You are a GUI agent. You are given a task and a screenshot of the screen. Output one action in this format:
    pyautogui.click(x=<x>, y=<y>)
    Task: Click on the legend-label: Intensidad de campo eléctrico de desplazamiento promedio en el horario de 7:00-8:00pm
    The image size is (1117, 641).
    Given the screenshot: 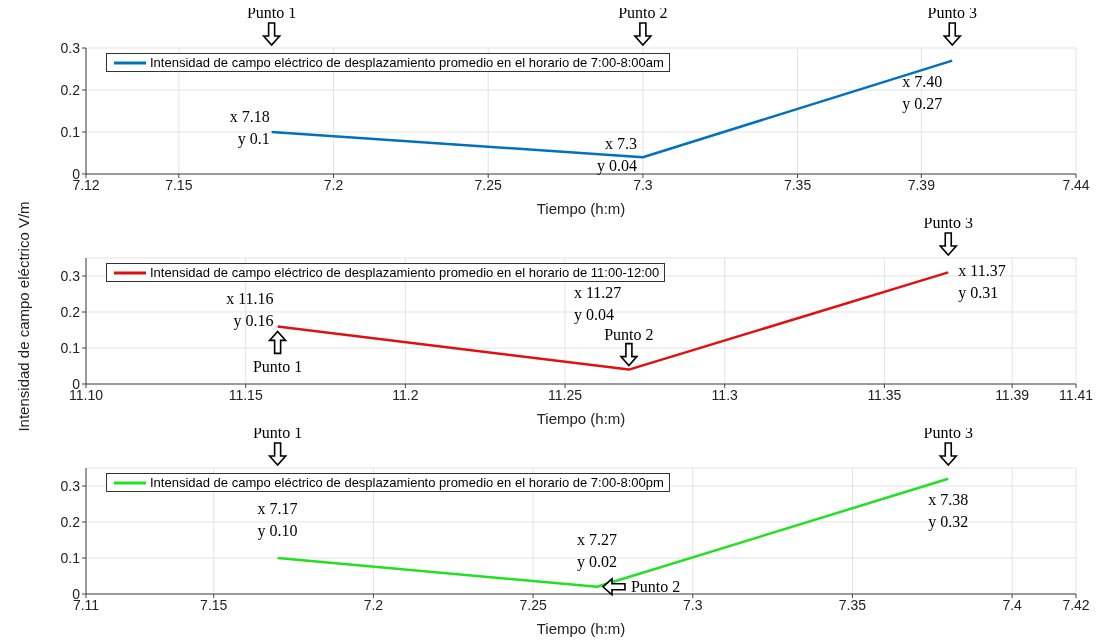 What is the action you would take?
    pyautogui.click(x=407, y=482)
    